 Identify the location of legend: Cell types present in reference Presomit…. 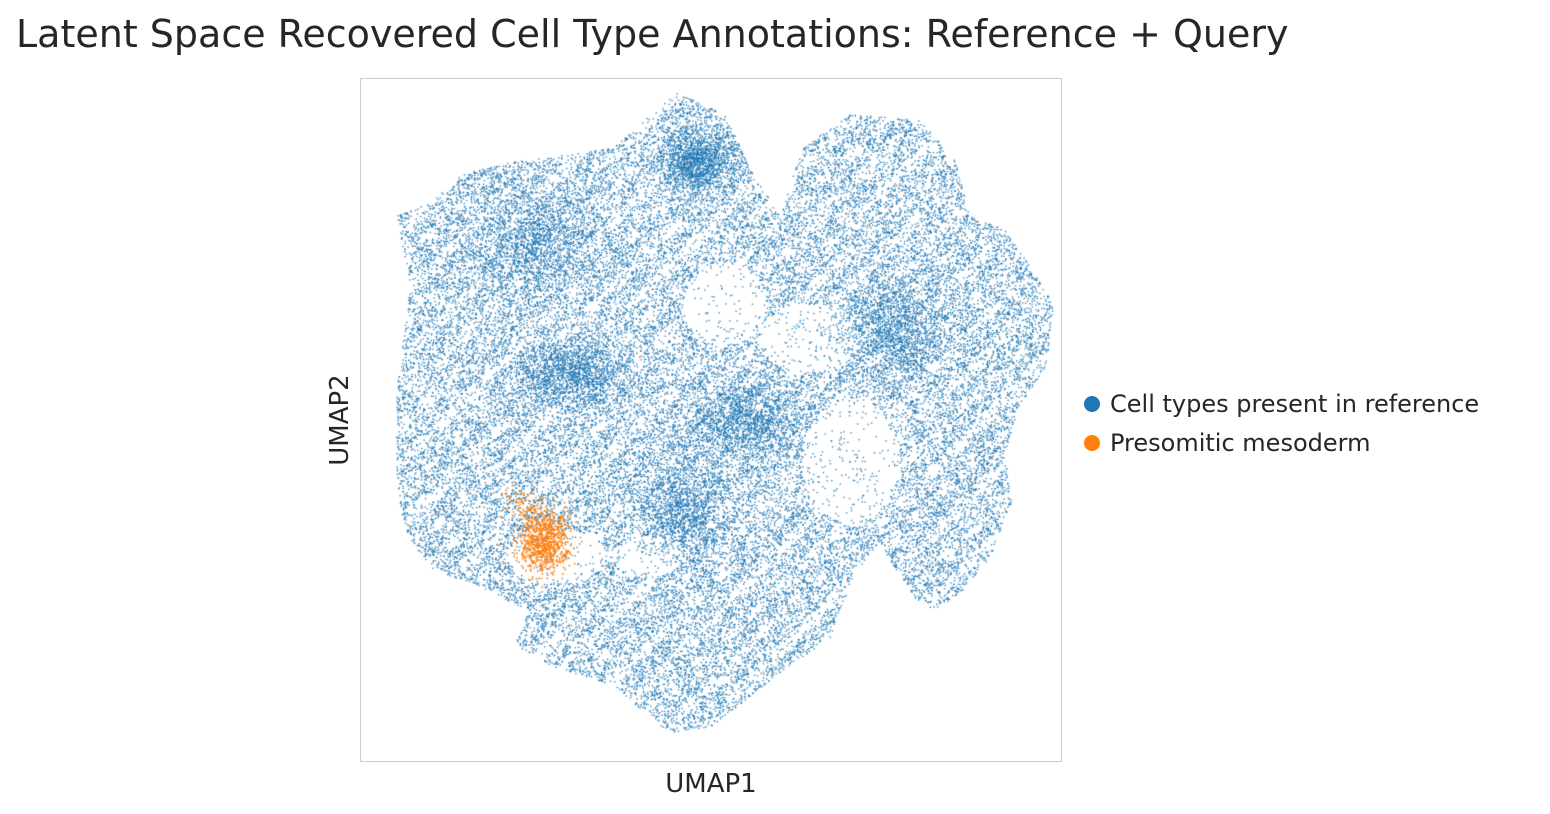
(1281, 423).